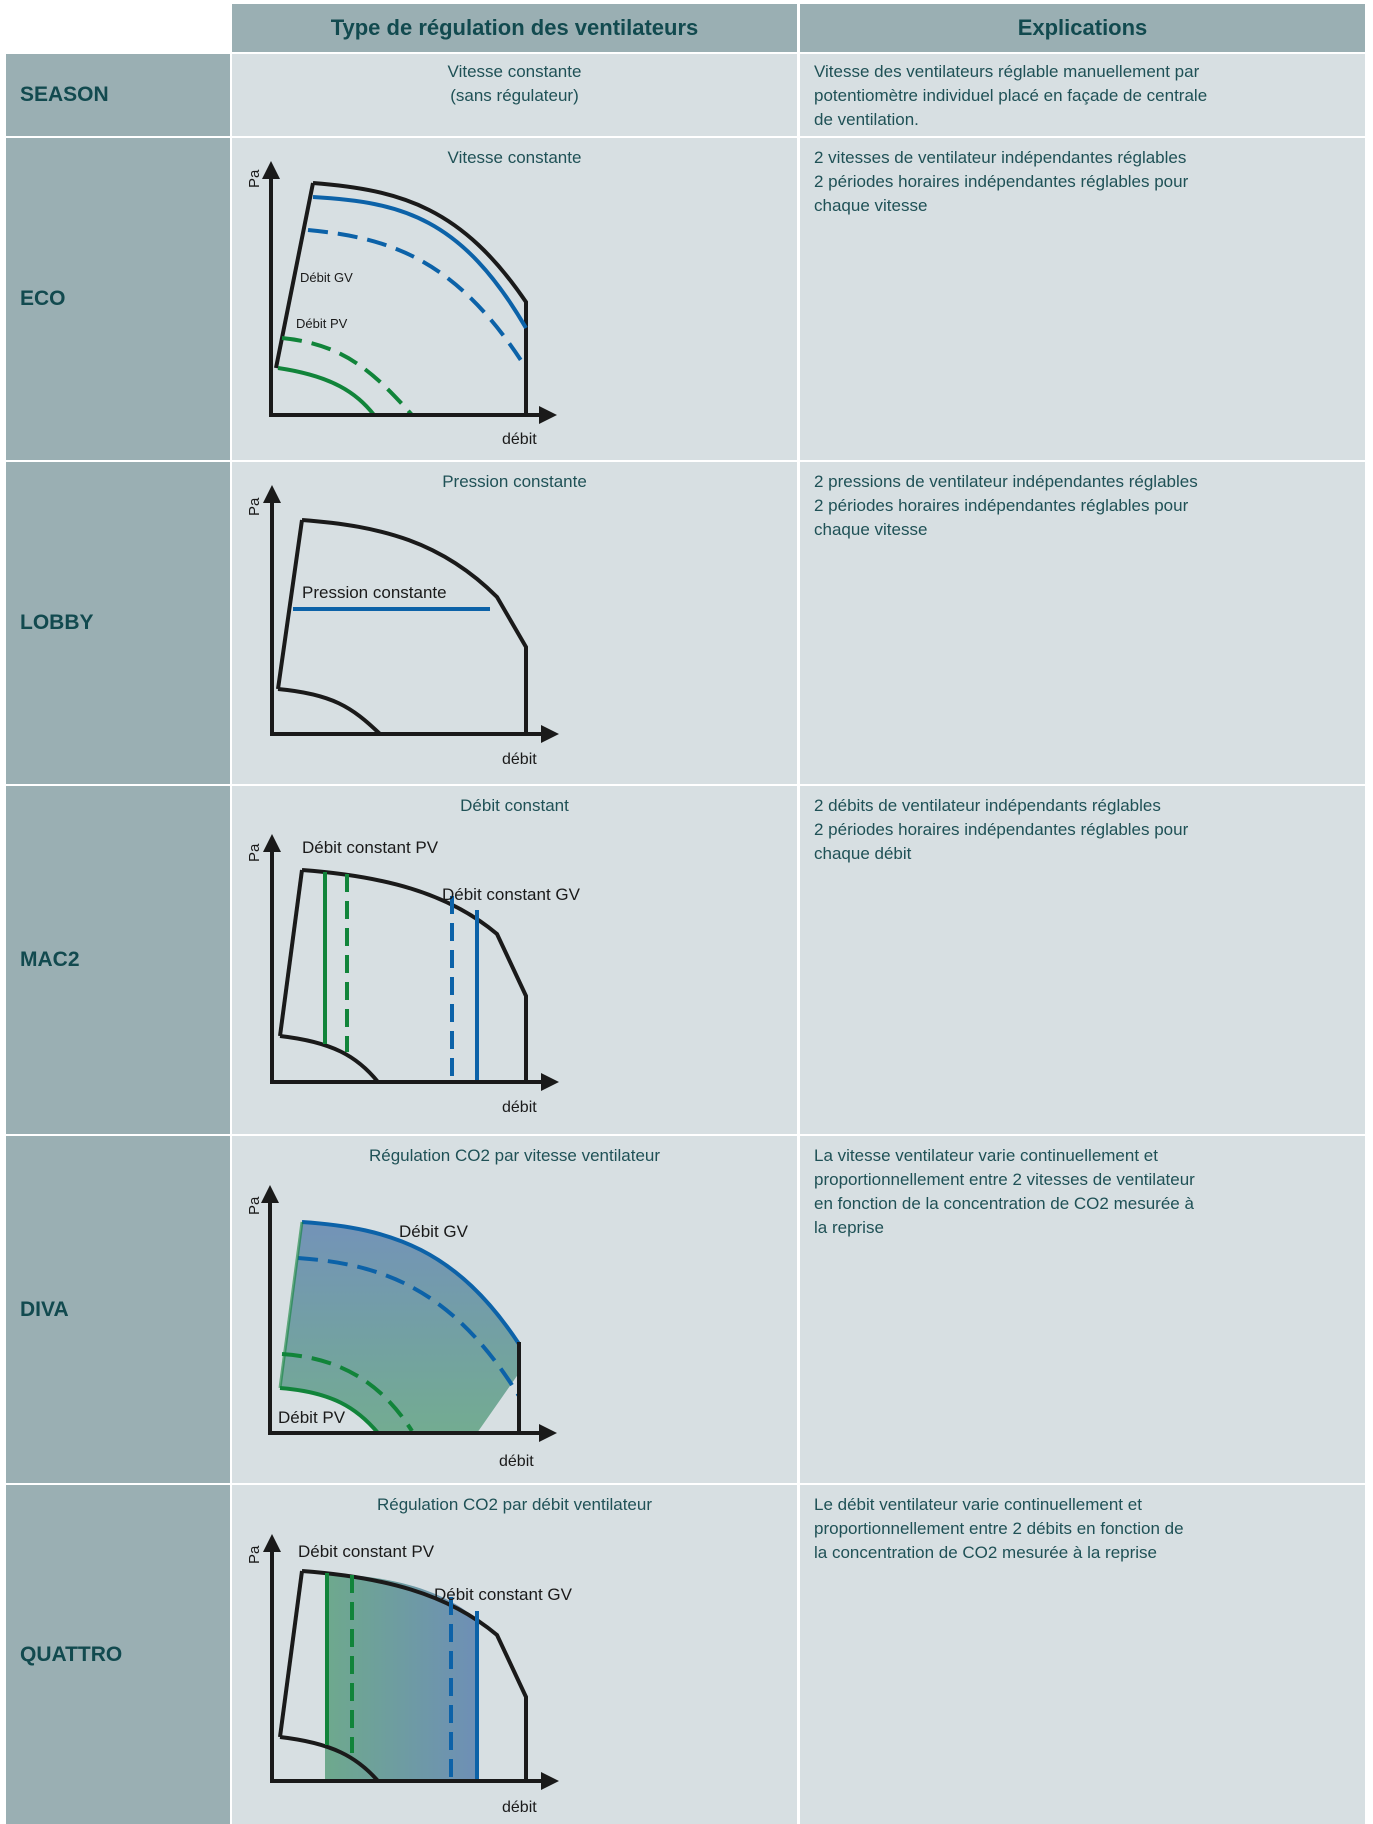 This screenshot has height=1824, width=1373. I want to click on type-cell-season: Vitesse constante (sans régulateur), so click(514, 95).